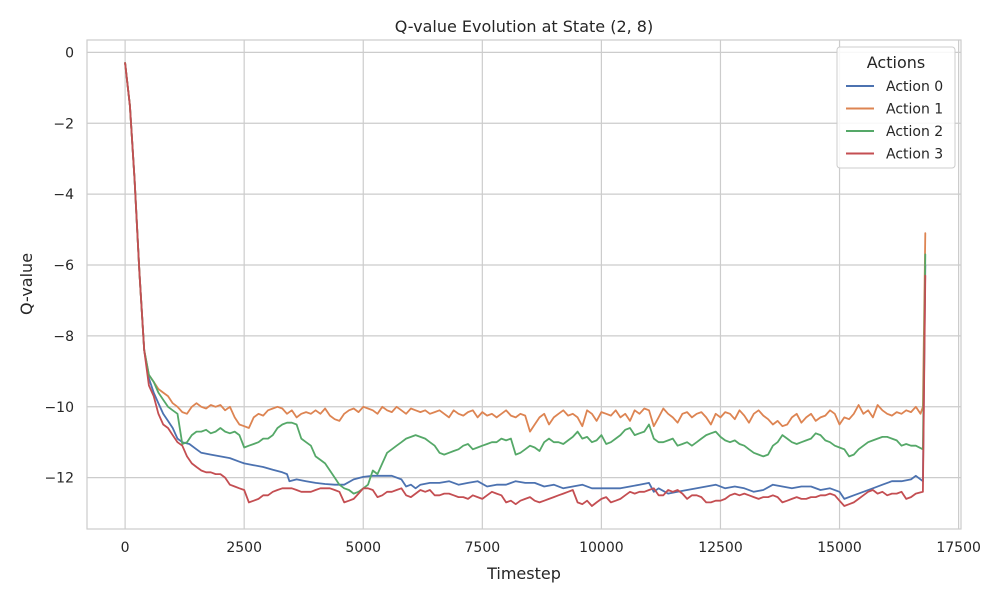  Describe the element at coordinates (720, 548) in the screenshot. I see `x-tick-label: 12500` at that location.